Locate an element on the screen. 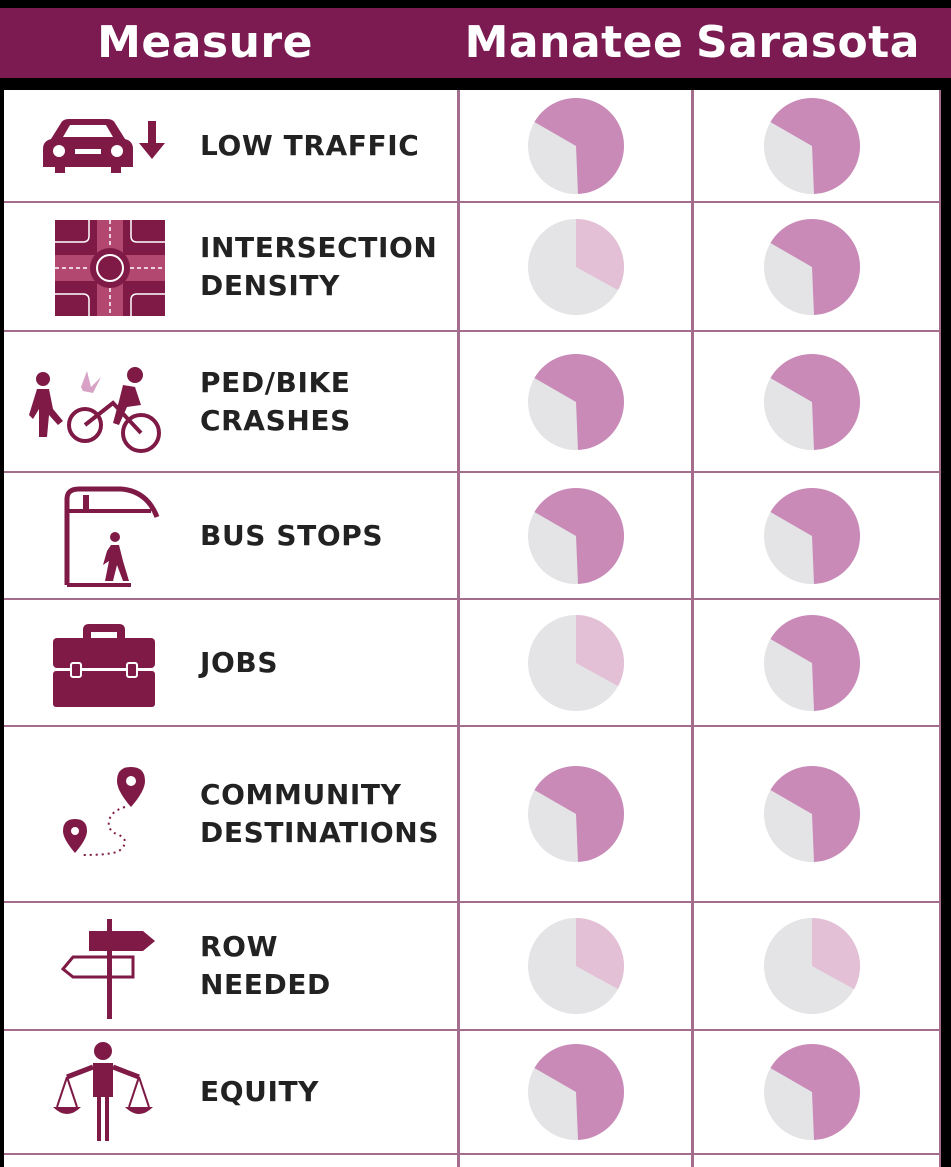 This screenshot has width=951, height=1167. header-manatee: Manatee is located at coordinates (574, 42).